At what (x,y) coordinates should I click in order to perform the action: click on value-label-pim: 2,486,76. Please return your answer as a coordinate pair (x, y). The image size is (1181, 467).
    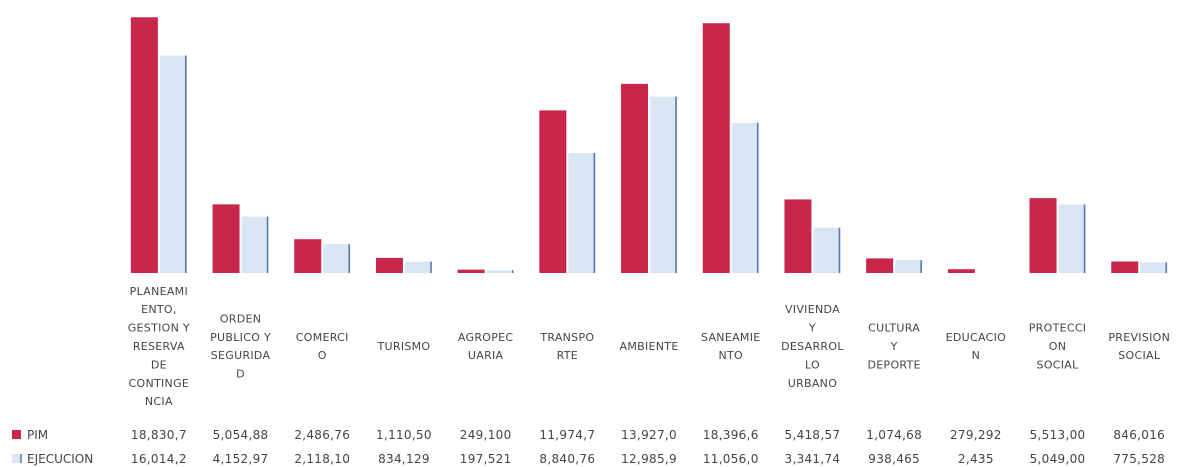
    Looking at the image, I should click on (322, 435).